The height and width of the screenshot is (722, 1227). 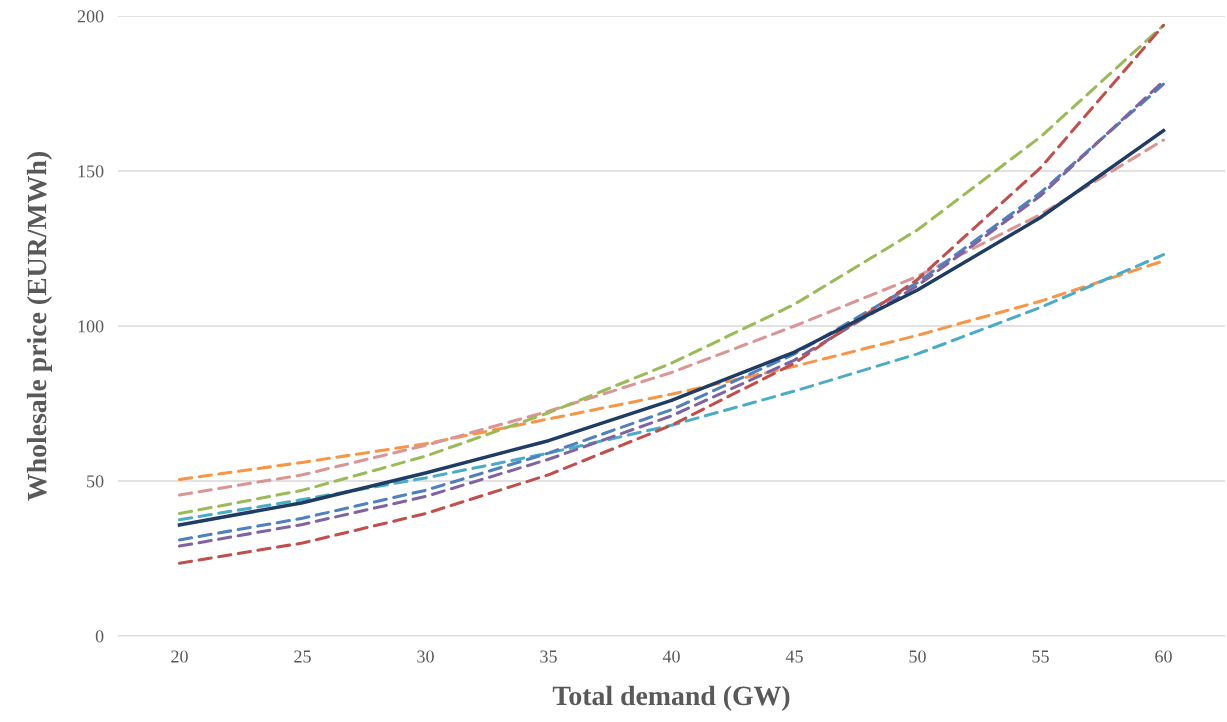 I want to click on y-tick-label: 100, so click(x=91, y=326).